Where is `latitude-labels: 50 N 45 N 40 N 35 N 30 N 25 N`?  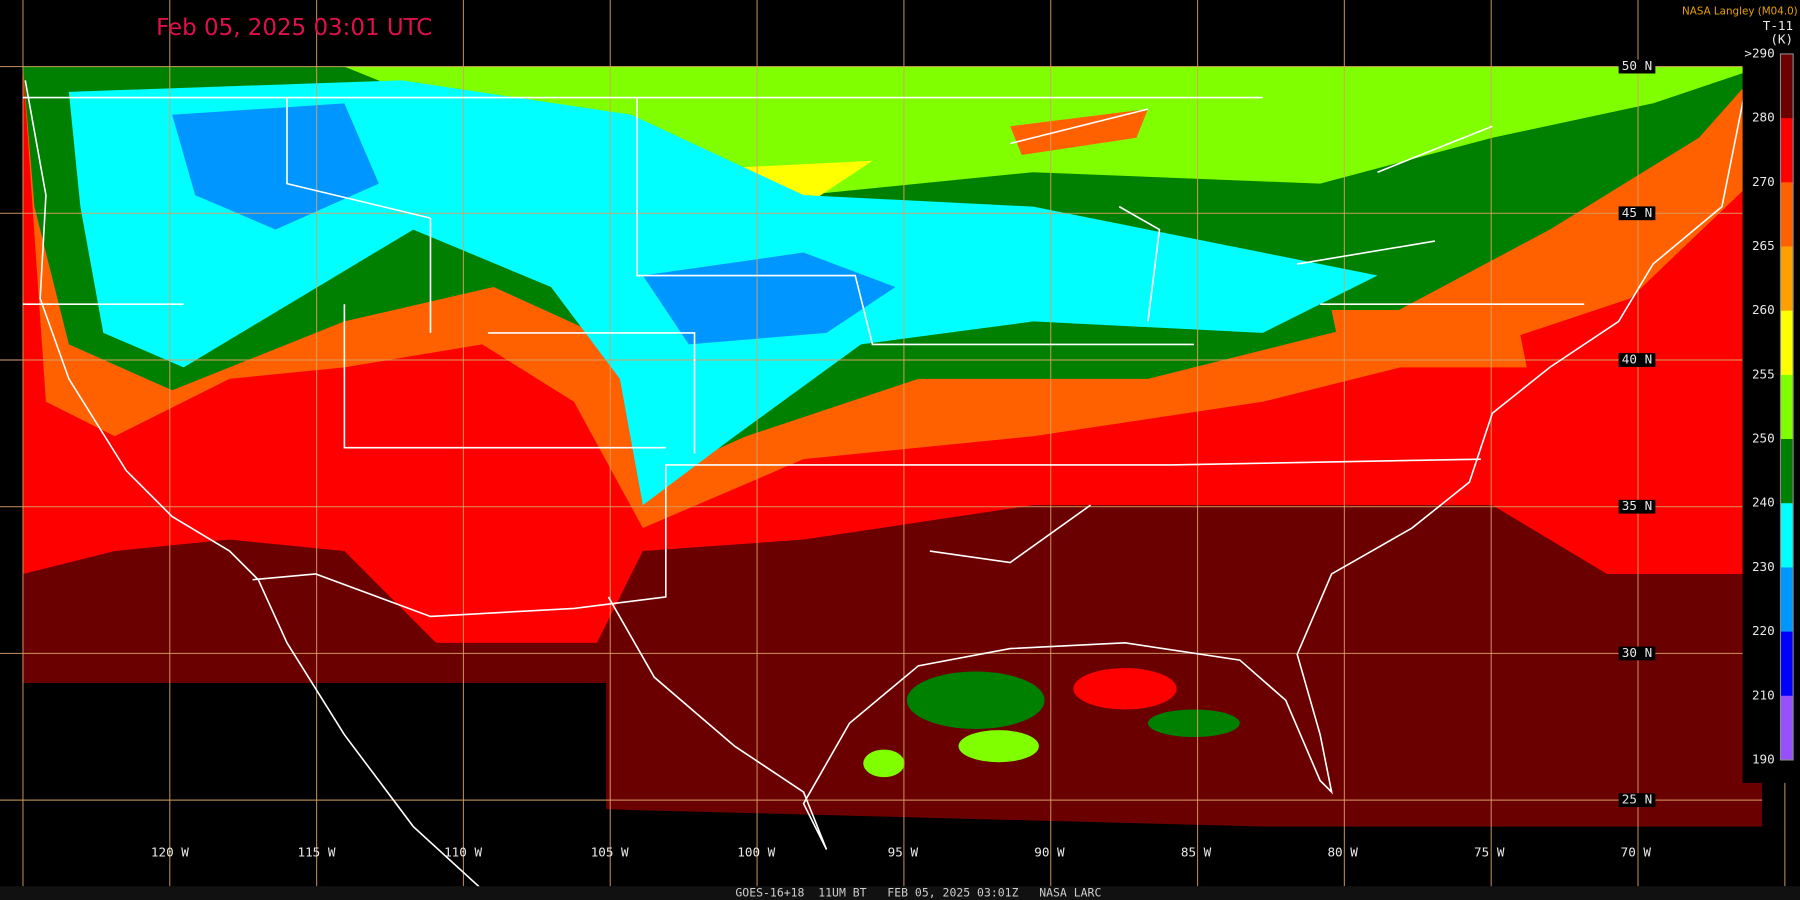
latitude-labels: 50 N 45 N 40 N 35 N 30 N 25 N is located at coordinates (1637, 433).